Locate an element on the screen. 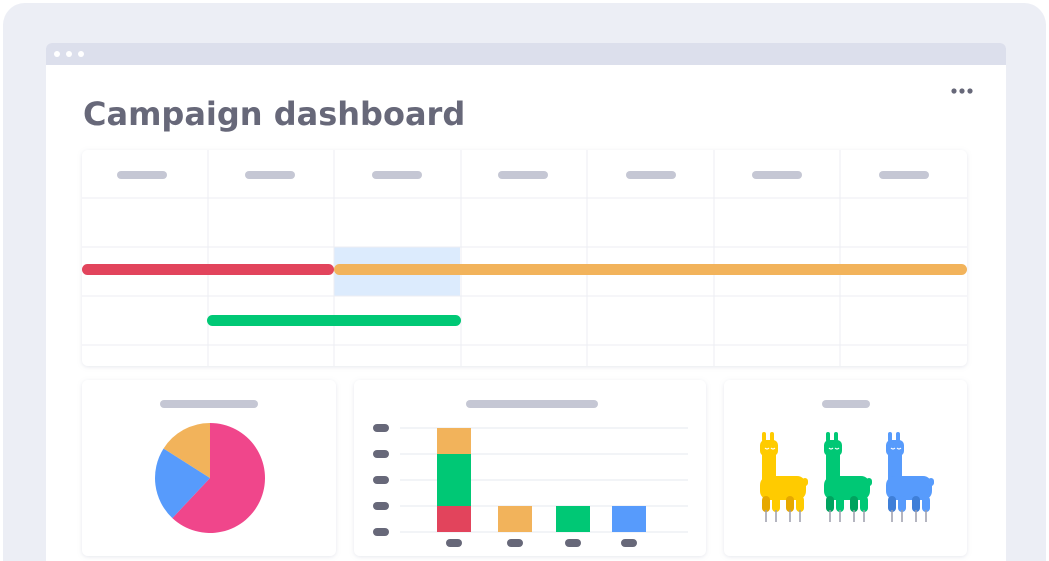 Image resolution: width=1049 pixels, height=561 pixels. window-bar is located at coordinates (526, 54).